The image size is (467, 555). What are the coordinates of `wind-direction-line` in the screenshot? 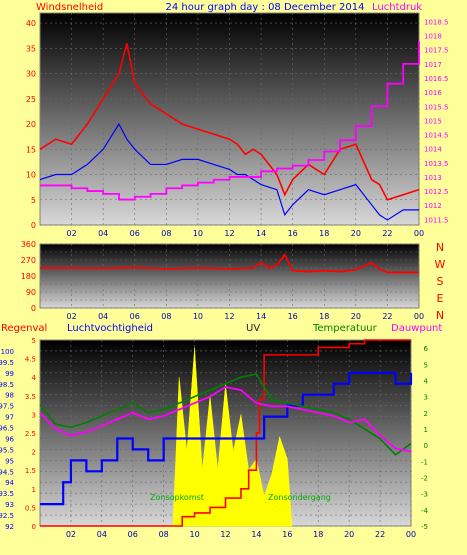 It's located at (229, 263).